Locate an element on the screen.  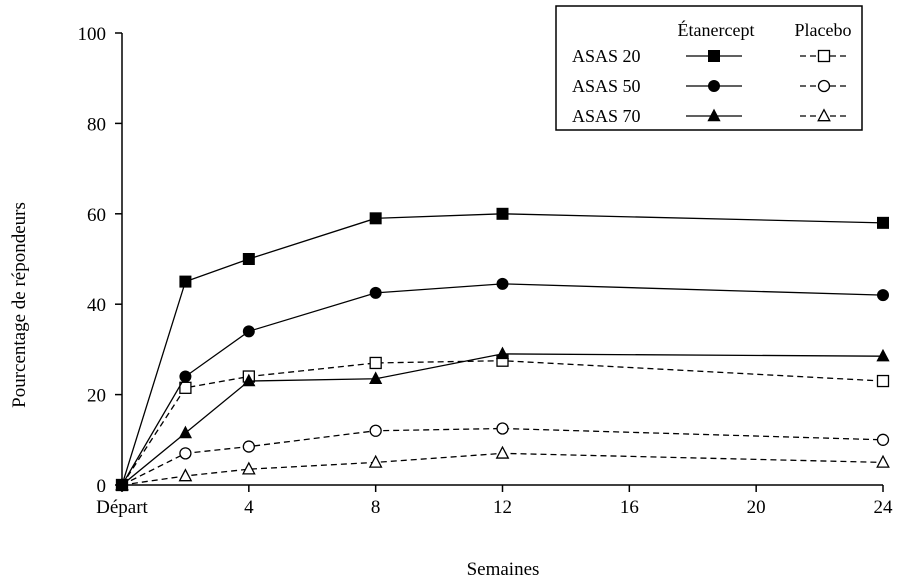
series-asas70-placebo is located at coordinates (502, 468).